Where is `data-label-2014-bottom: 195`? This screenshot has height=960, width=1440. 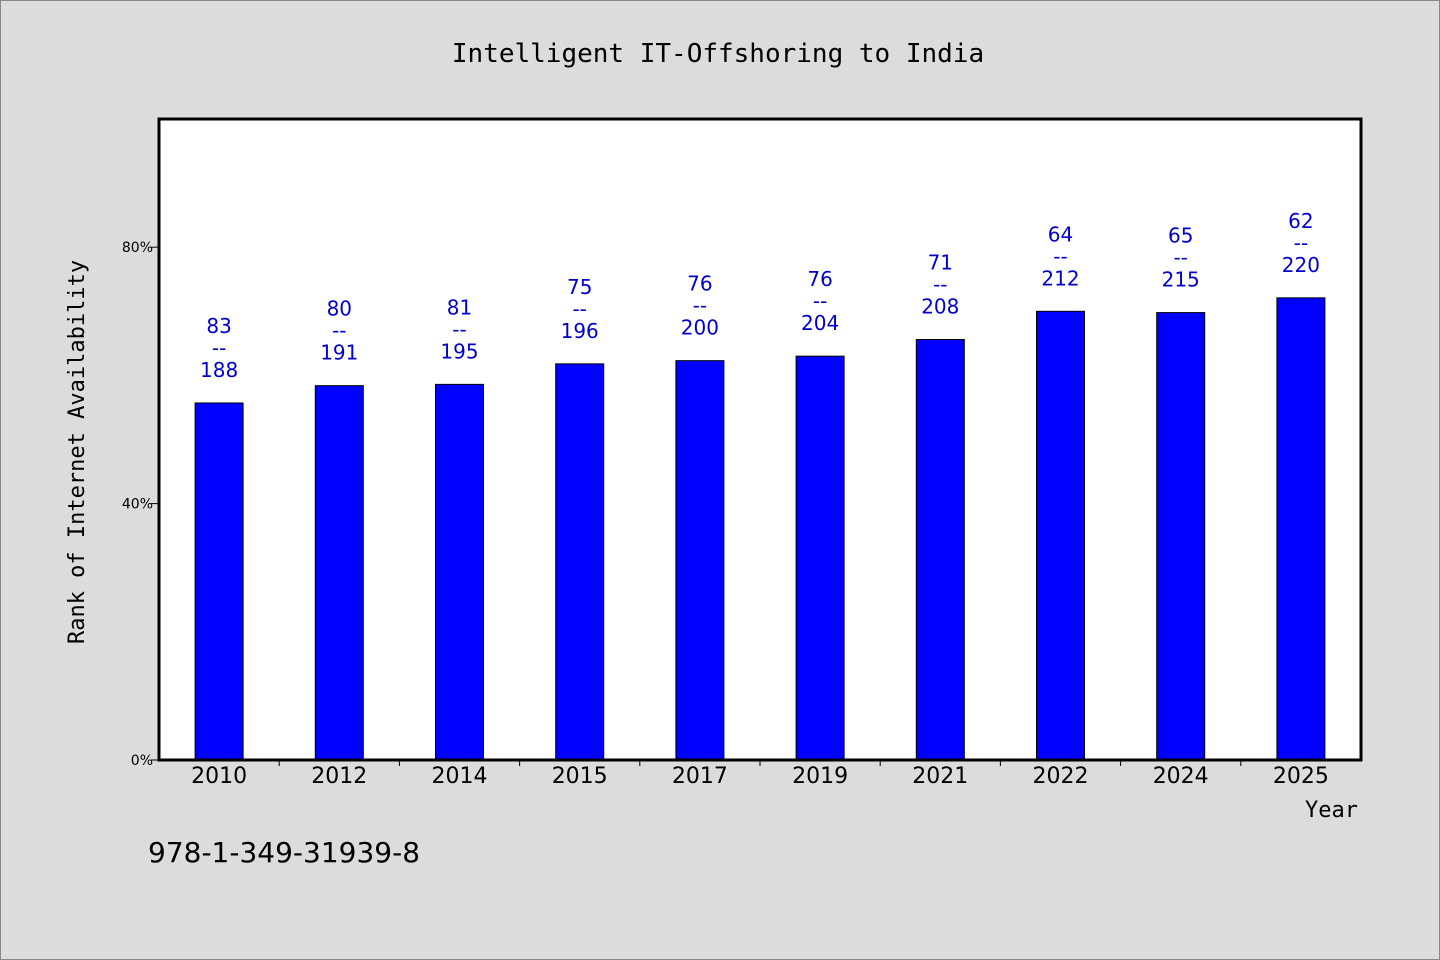 data-label-2014-bottom: 195 is located at coordinates (459, 351).